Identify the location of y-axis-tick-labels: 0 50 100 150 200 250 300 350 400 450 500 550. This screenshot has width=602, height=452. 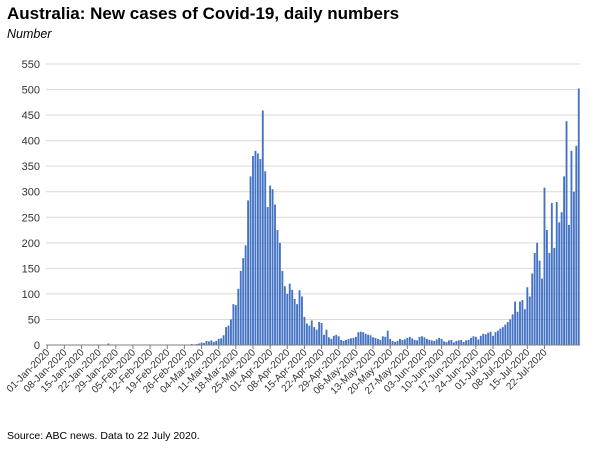
(31, 205).